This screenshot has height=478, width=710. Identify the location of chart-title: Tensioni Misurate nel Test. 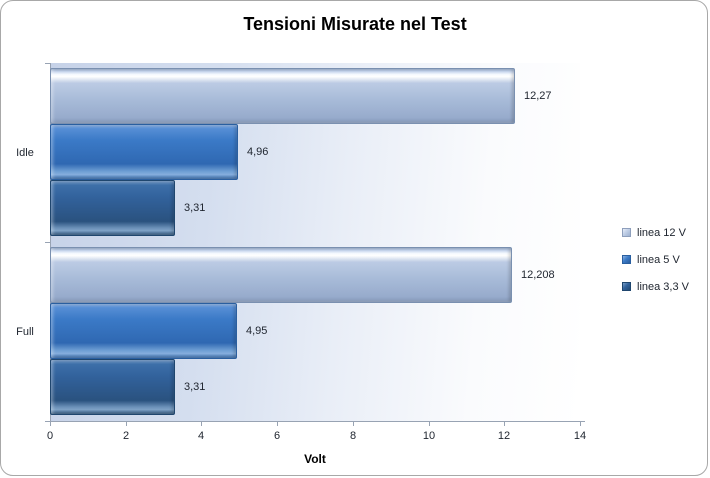
(355, 24).